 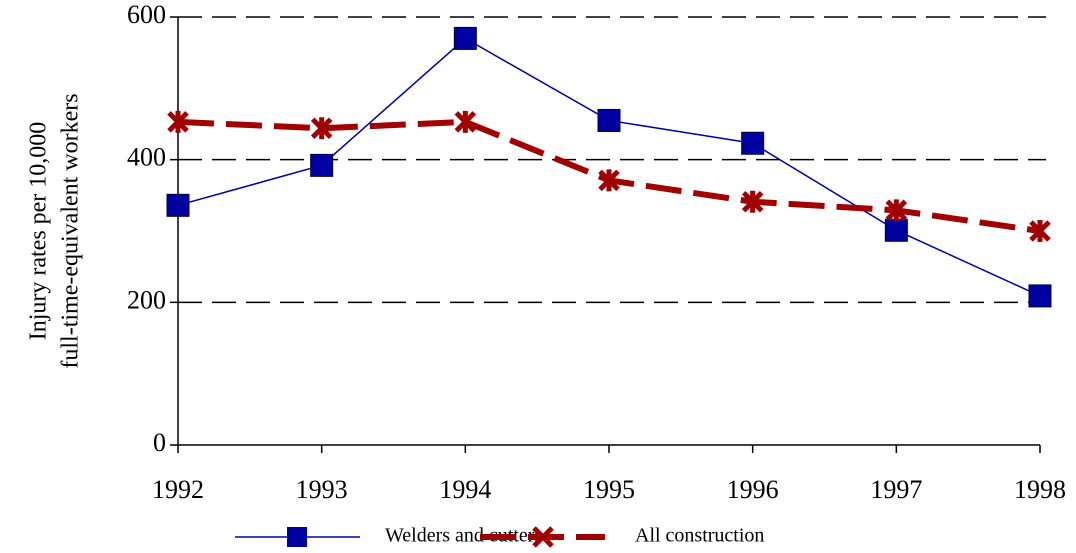 I want to click on y-tick-label: 0, so click(x=159, y=442).